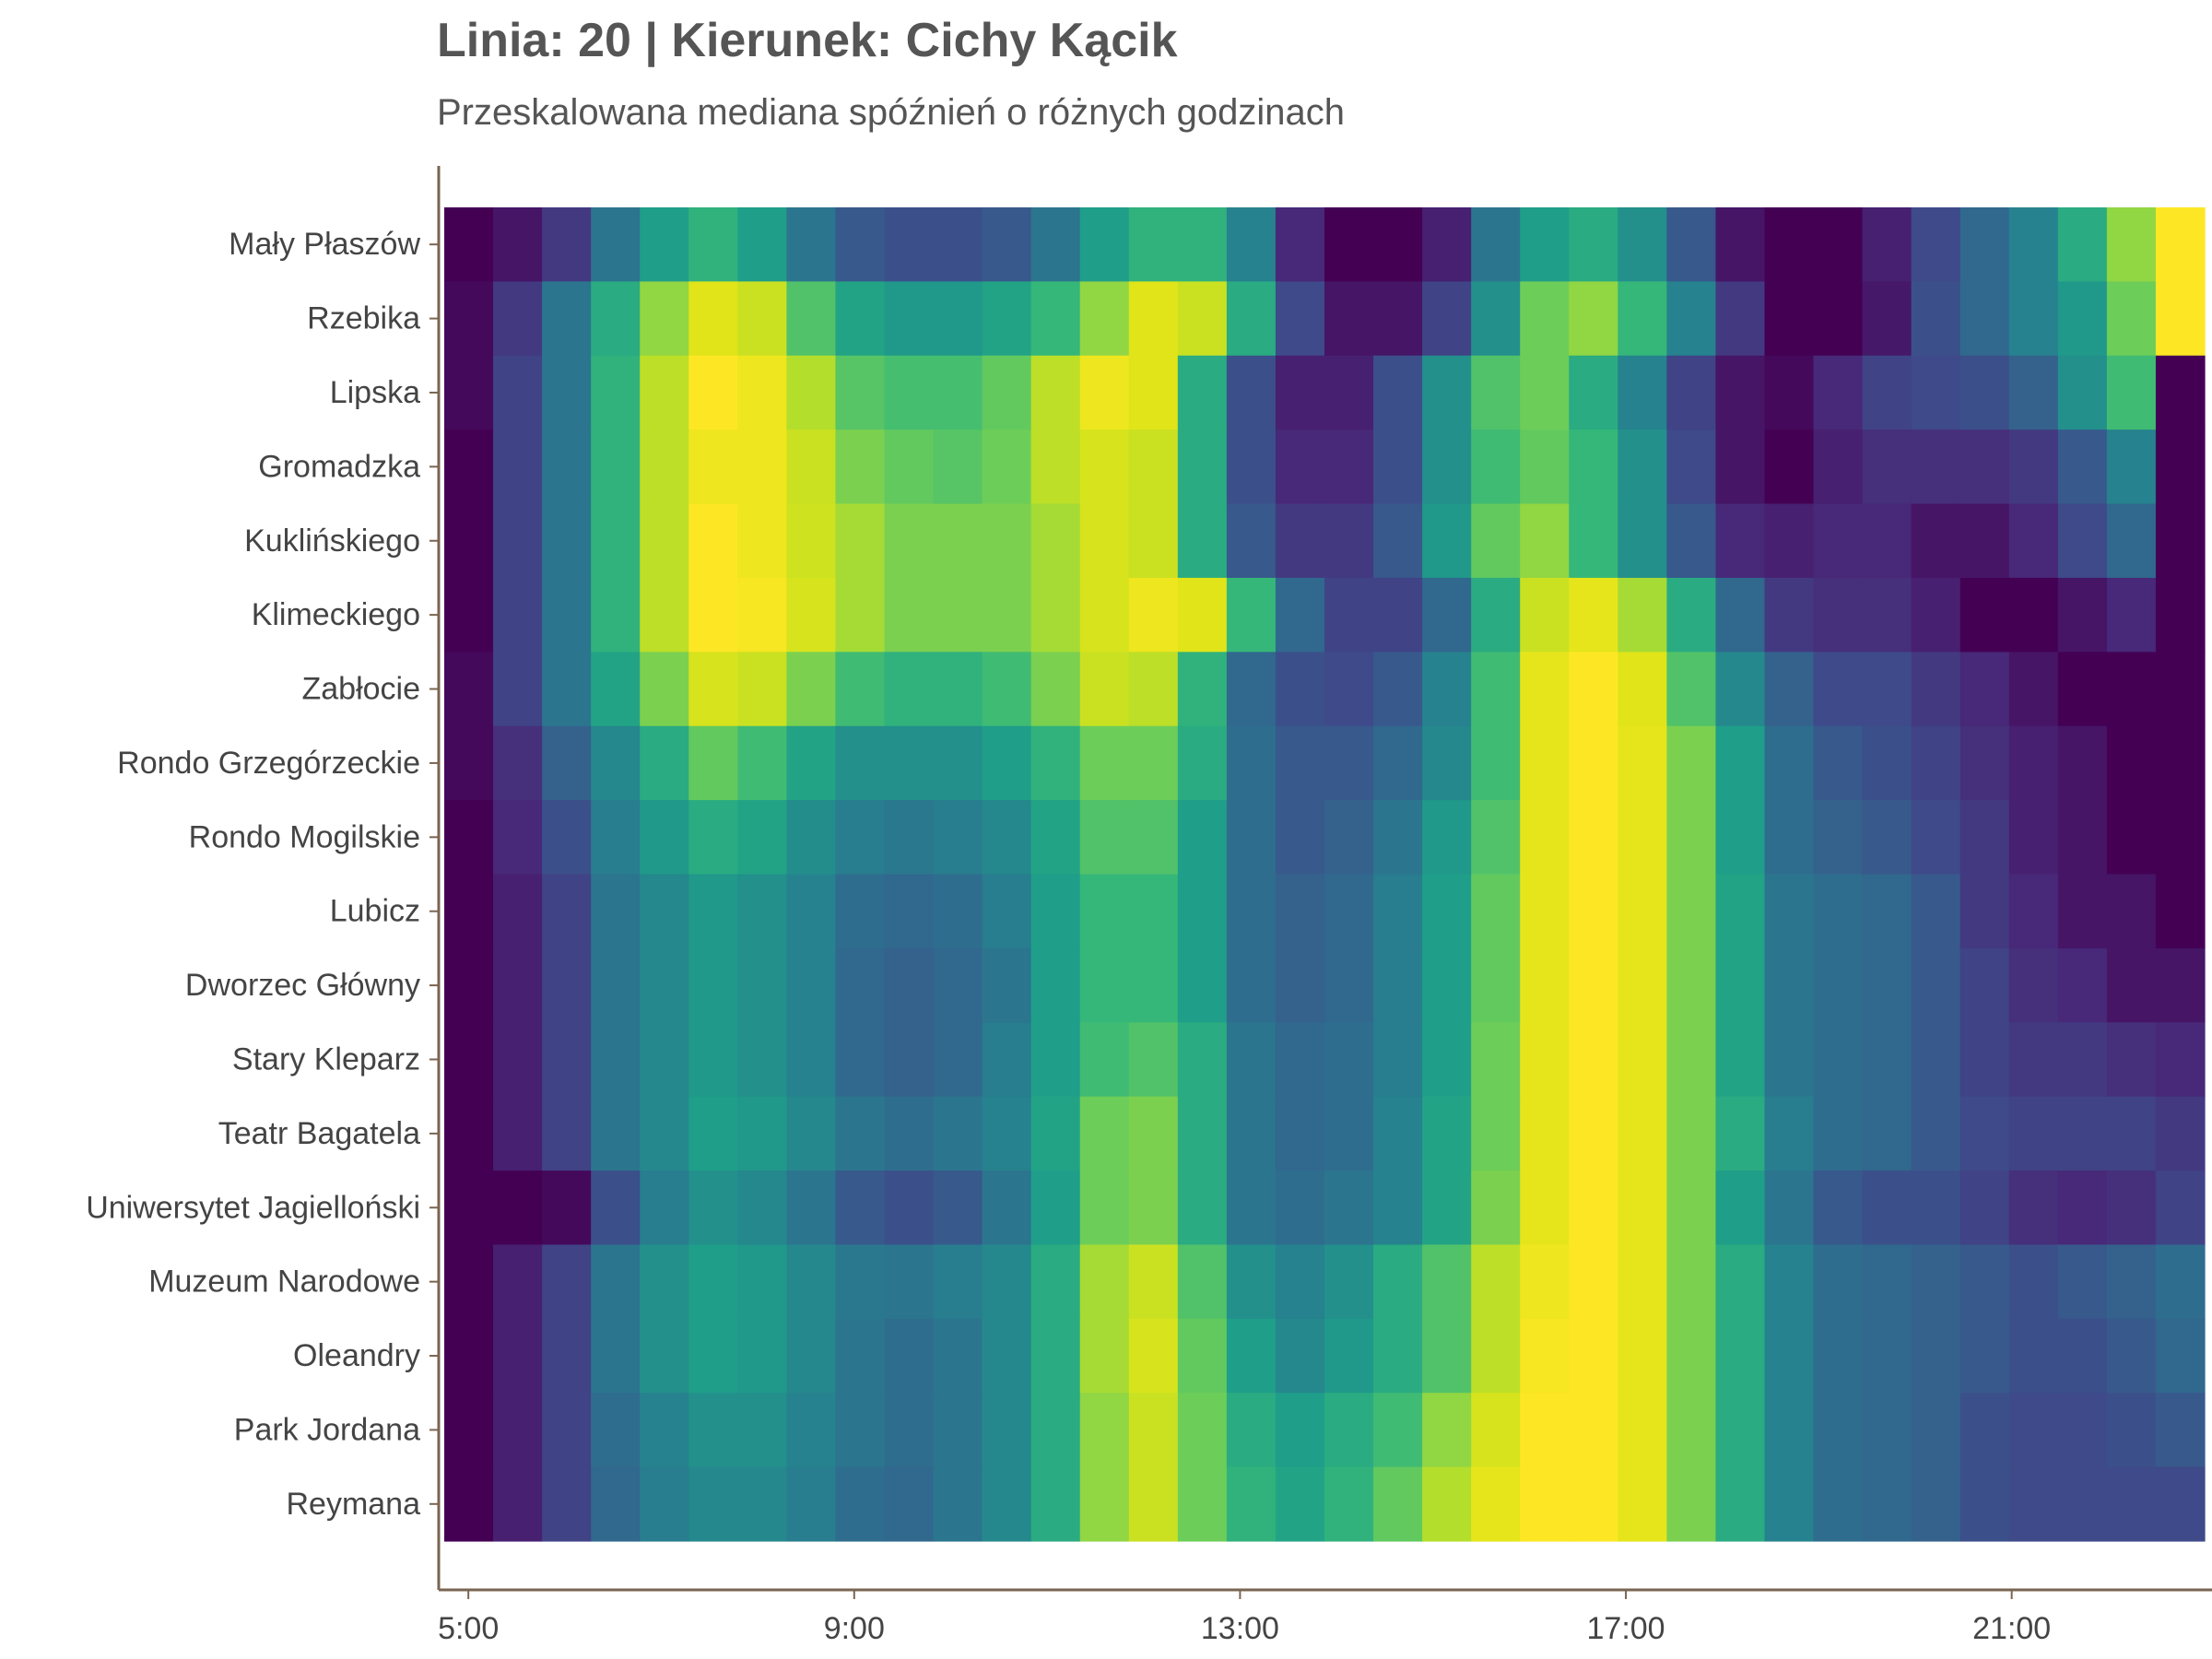 The image size is (2212, 1659). I want to click on y-tick-label: Oleandry, so click(356, 1355).